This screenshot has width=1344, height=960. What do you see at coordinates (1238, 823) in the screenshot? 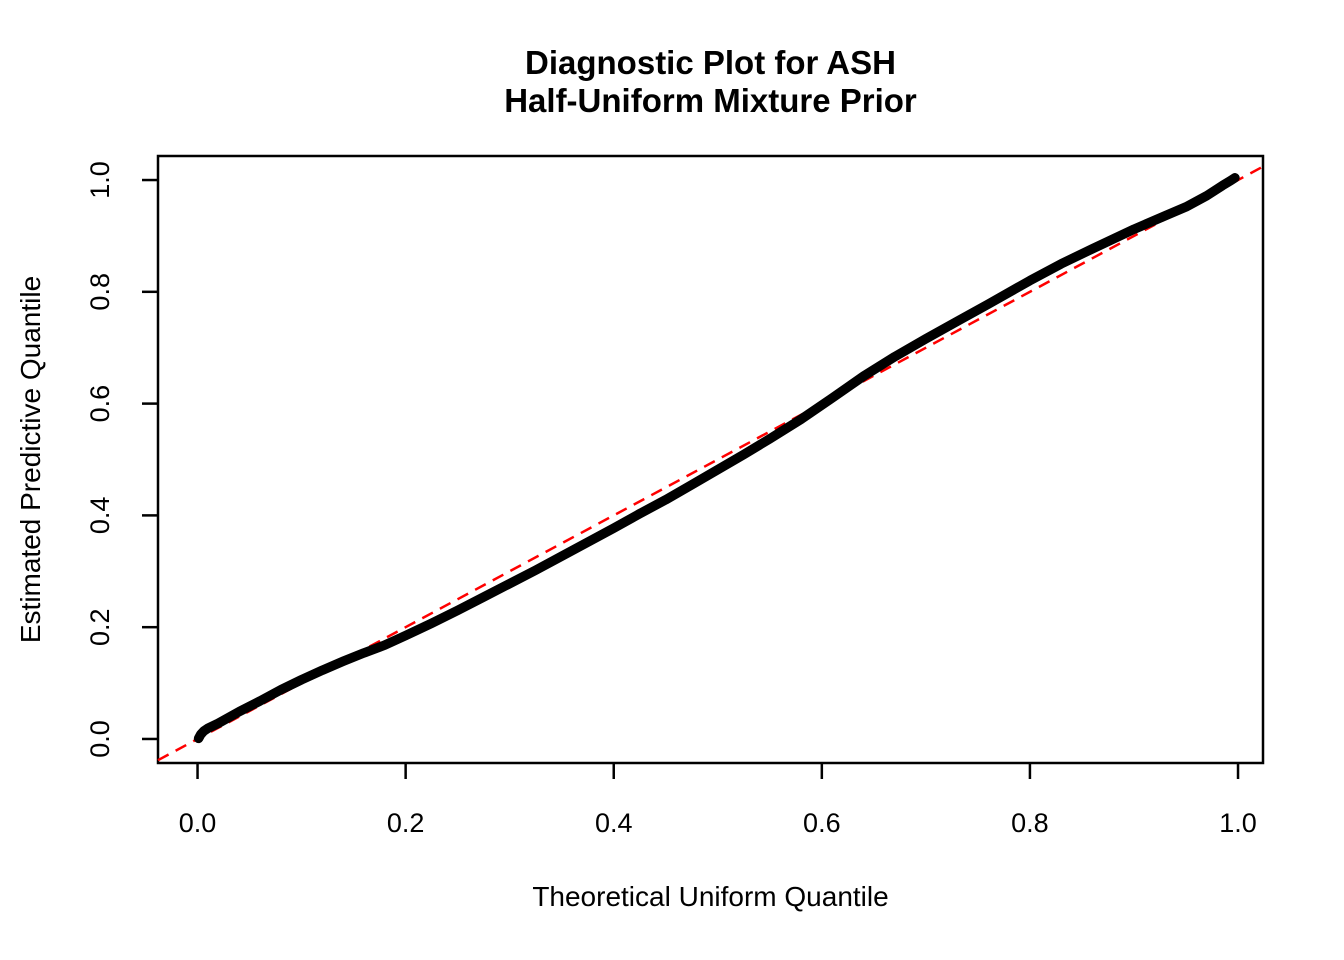
I see `x-tick-label: 1.0` at bounding box center [1238, 823].